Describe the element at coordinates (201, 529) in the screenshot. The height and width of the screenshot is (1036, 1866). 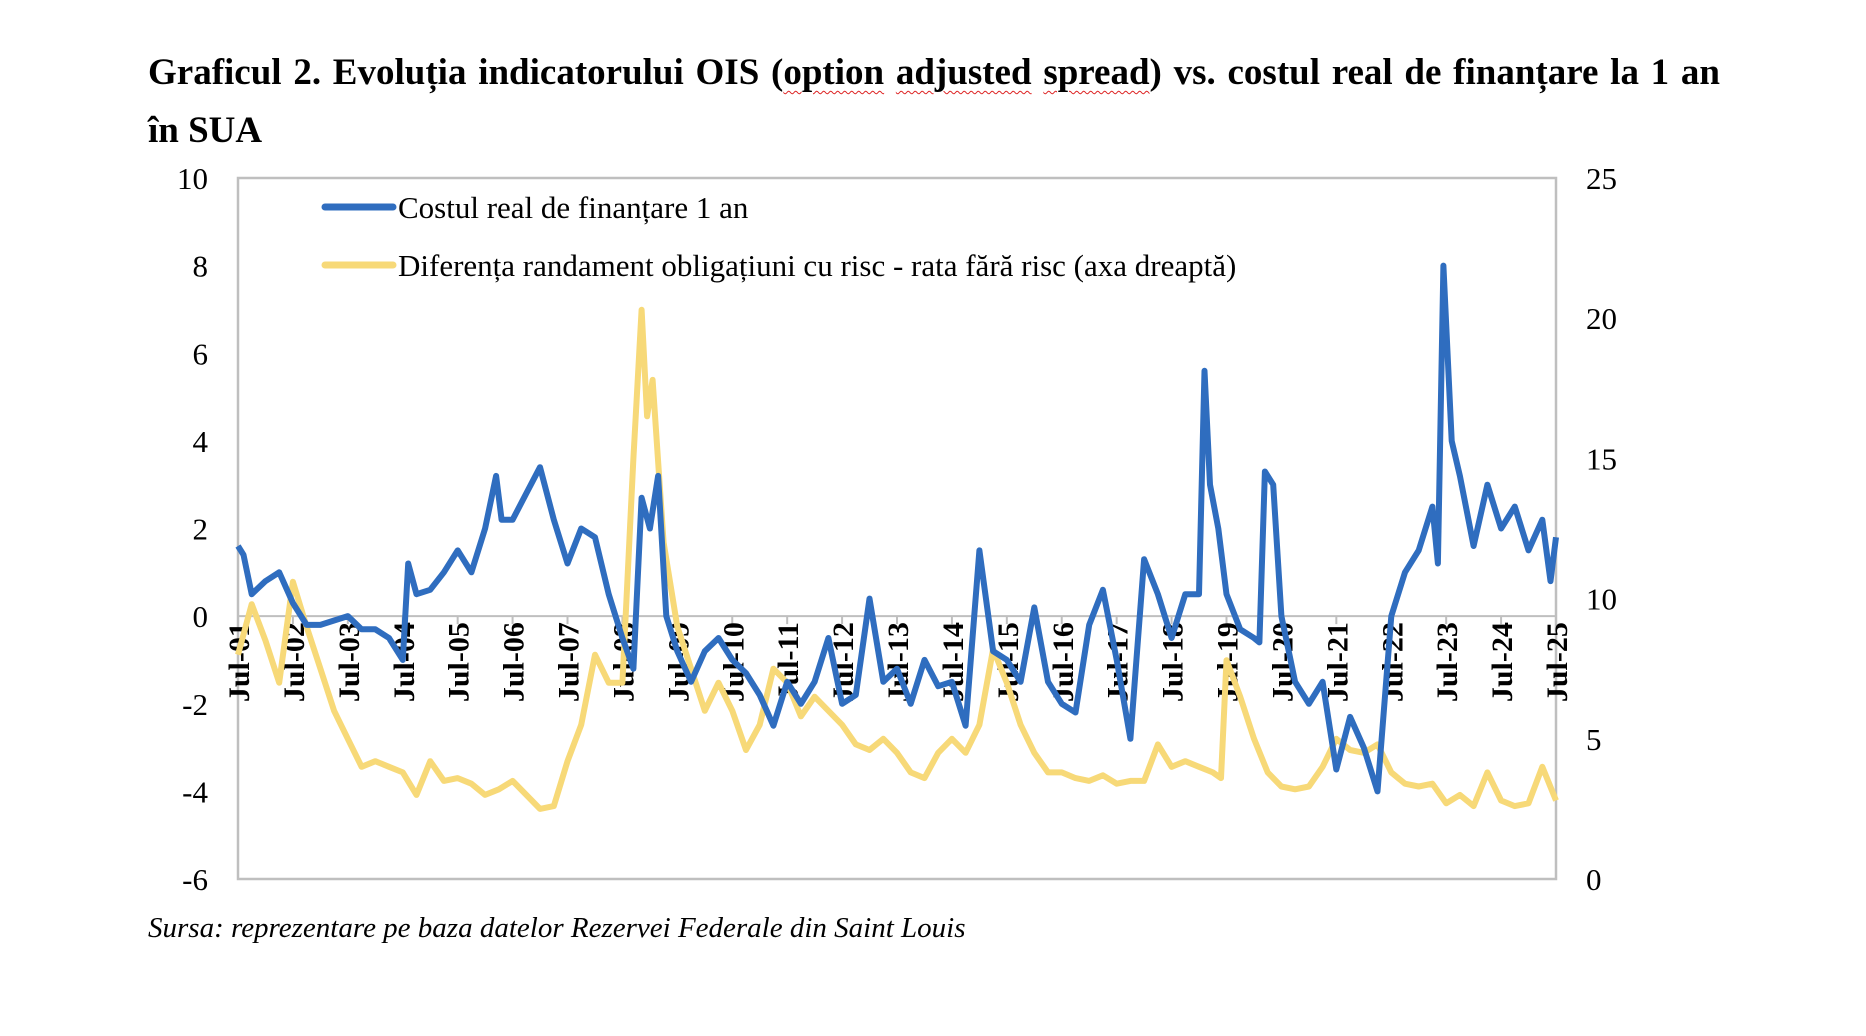
I see `left-axis-tick: 2` at that location.